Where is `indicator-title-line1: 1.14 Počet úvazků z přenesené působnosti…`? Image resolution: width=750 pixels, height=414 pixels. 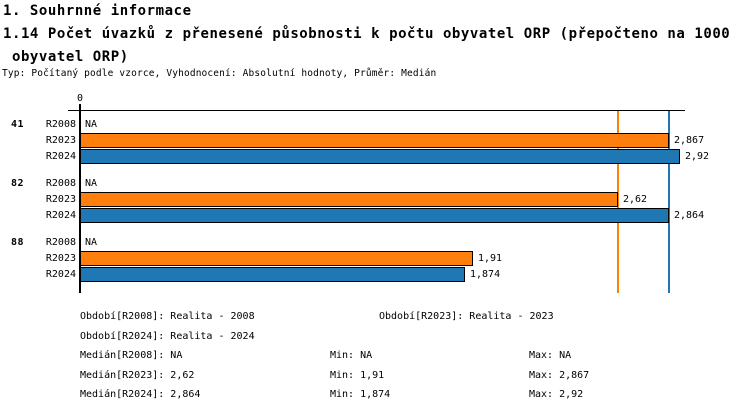 indicator-title-line1: 1.14 Počet úvazků z přenesené působnosti… is located at coordinates (367, 34).